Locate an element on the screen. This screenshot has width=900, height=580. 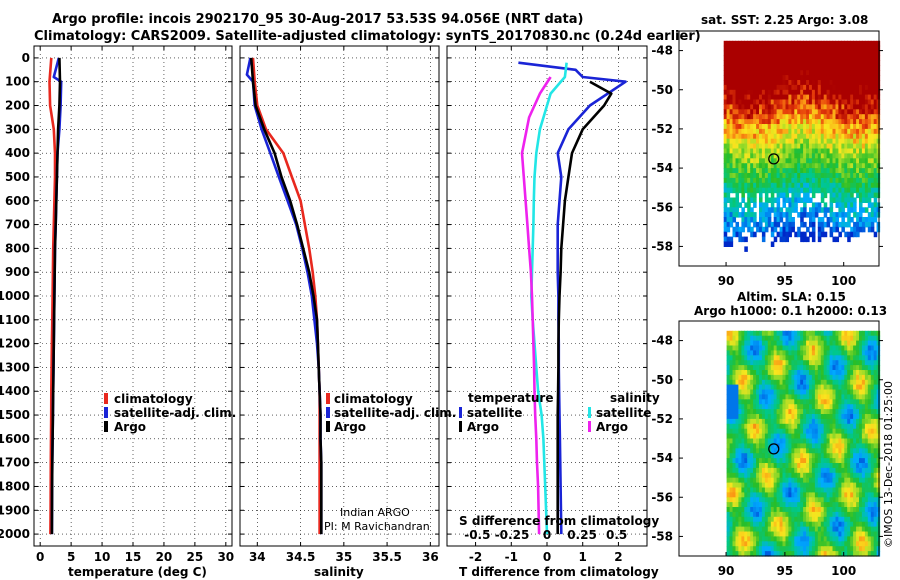
x-tick-label: 0 is located at coordinates (40, 557).